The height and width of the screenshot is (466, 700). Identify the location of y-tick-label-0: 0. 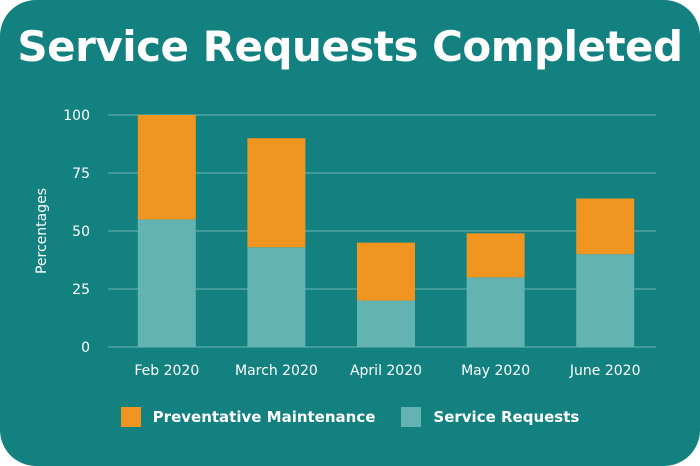
(85, 348).